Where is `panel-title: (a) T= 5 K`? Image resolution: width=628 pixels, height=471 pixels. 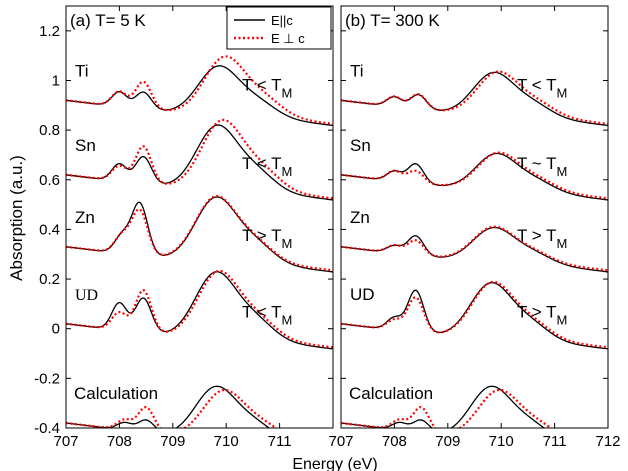 panel-title: (a) T= 5 K is located at coordinates (108, 20).